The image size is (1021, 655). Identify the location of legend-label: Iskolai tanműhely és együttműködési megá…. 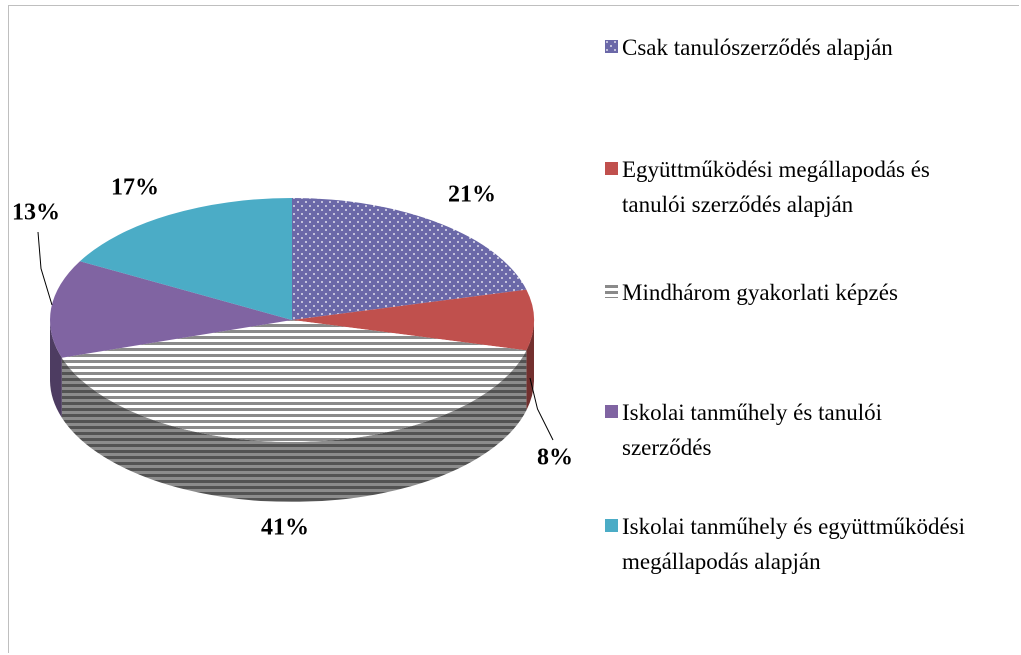
(794, 544).